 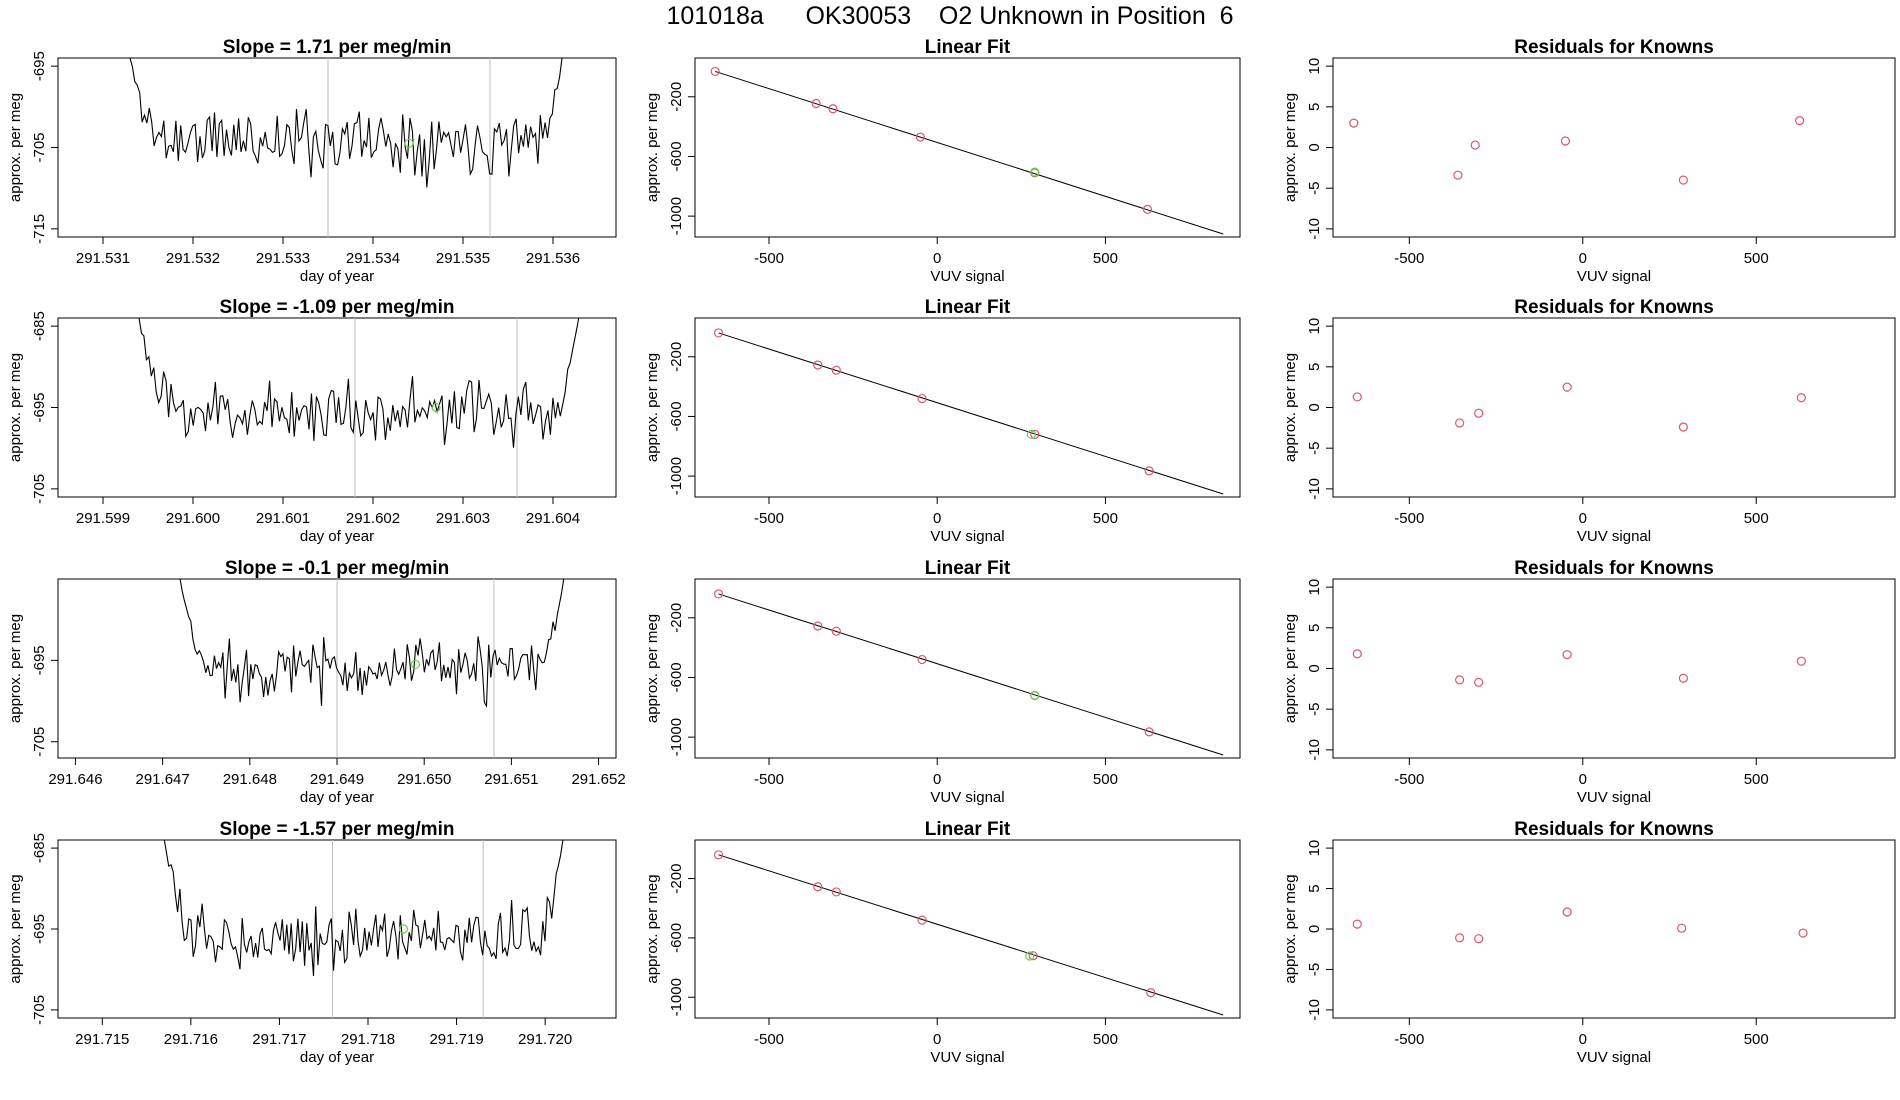 What do you see at coordinates (163, 779) in the screenshot?
I see `time-series-row-3-xtick-label: 291.647` at bounding box center [163, 779].